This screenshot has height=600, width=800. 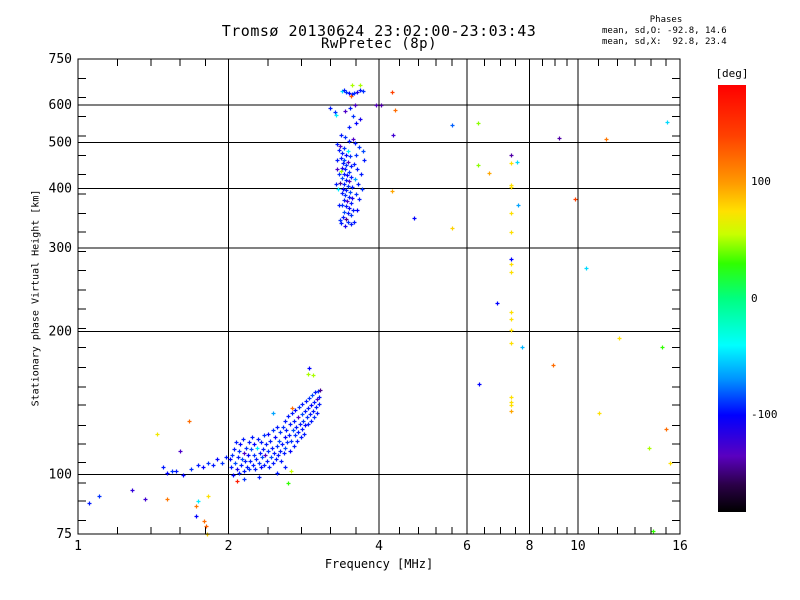 I want to click on y-tick-label: 500, so click(x=60, y=143).